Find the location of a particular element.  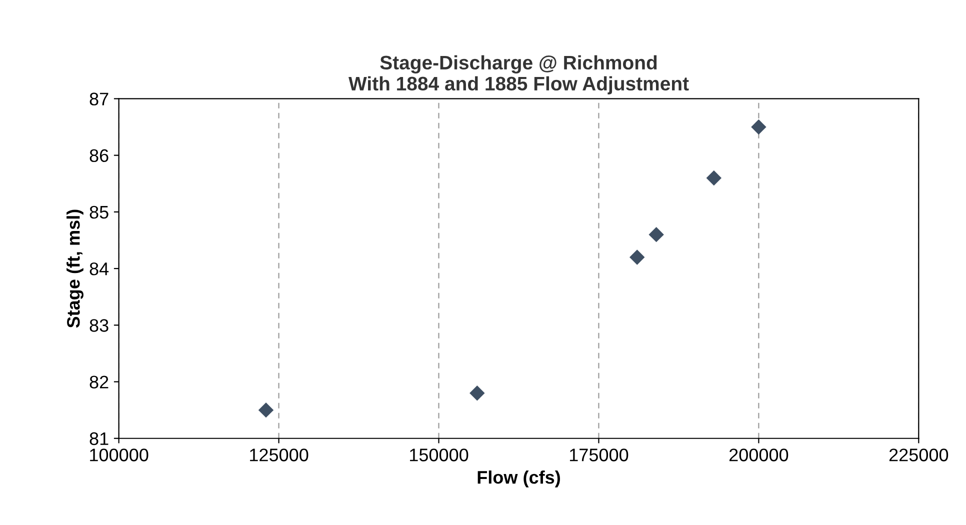

y-tick-label: 84 is located at coordinates (99, 269).